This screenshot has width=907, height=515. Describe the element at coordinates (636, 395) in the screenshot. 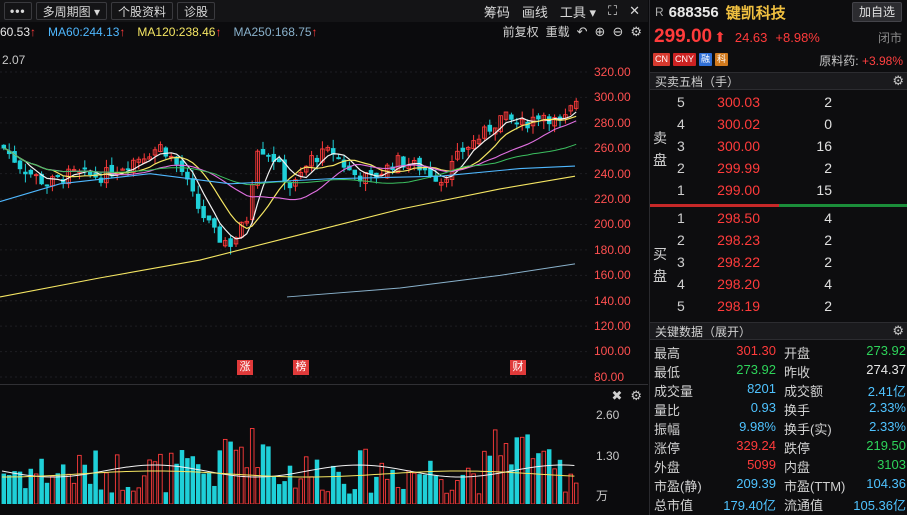

I see `volume-settings-icon: ⚙` at that location.